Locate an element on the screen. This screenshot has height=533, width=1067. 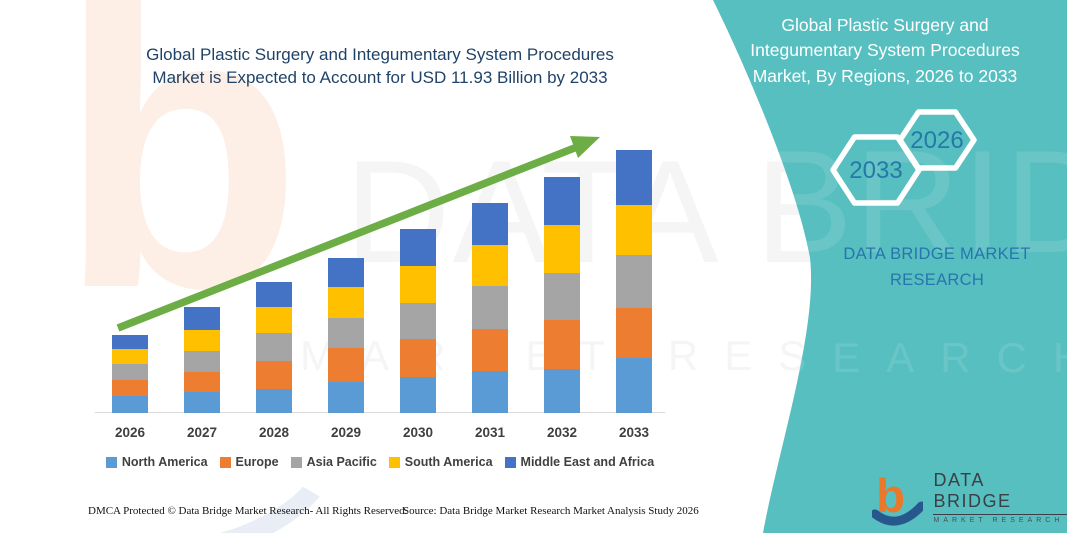
bar-segment-2028-north-america is located at coordinates (274, 400).